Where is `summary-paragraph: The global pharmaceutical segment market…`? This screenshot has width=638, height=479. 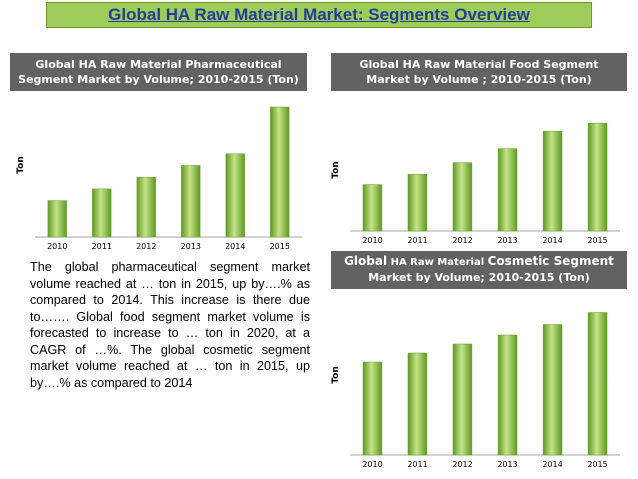 summary-paragraph: The global pharmaceutical segment market… is located at coordinates (170, 325).